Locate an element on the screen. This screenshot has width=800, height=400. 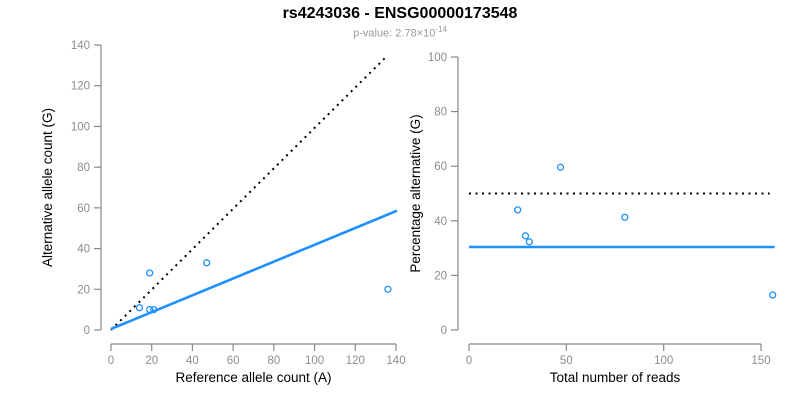
y-axis-title: Percentage alternative (G) is located at coordinates (415, 193).